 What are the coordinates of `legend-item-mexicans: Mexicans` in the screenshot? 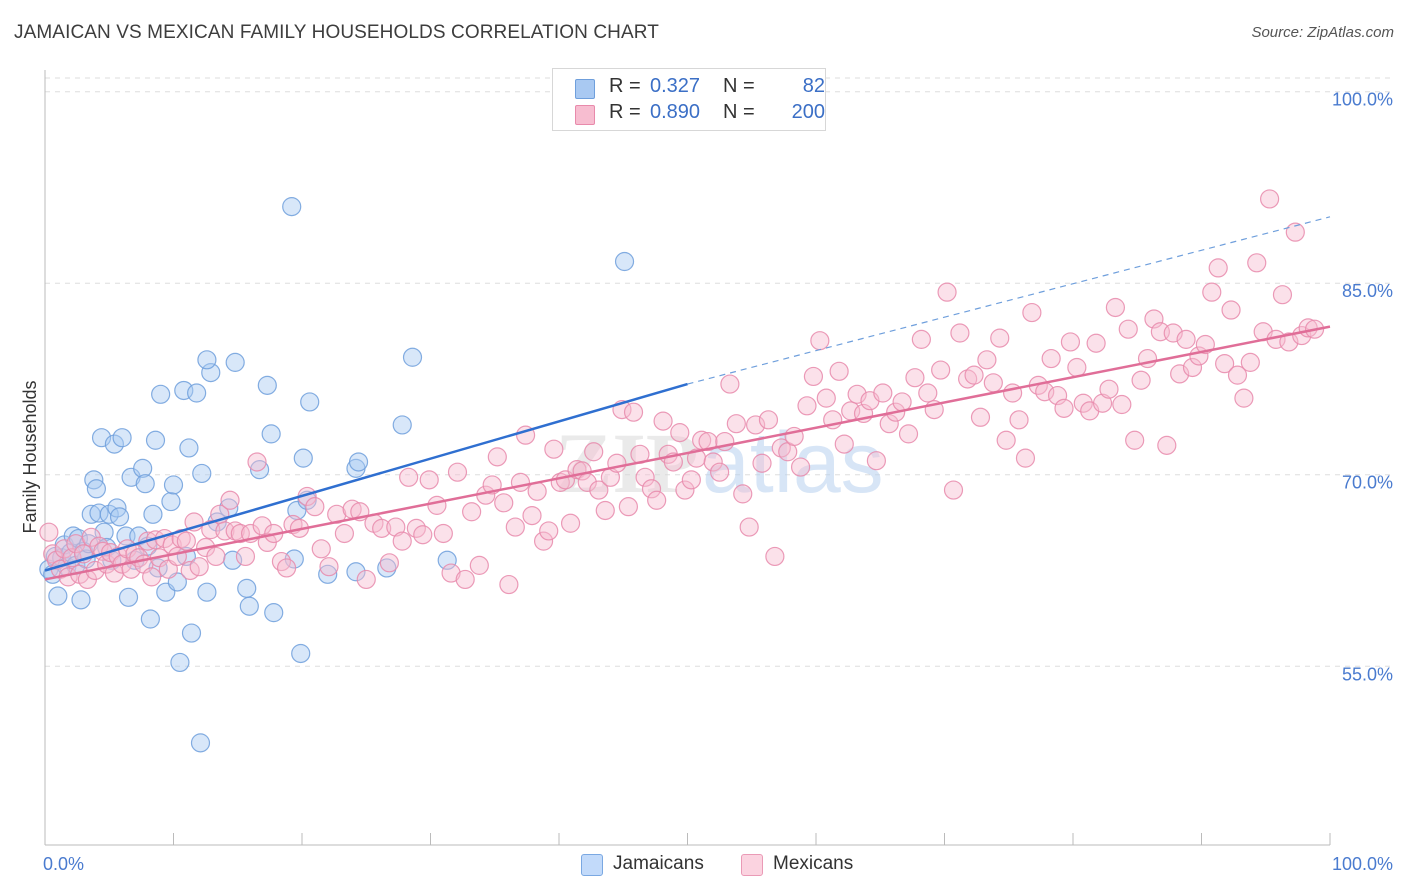 It's located at (806, 865).